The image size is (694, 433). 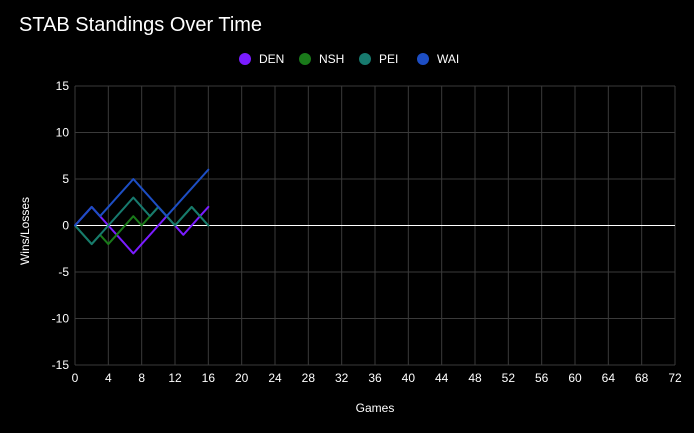 I want to click on x-tick-label: 44, so click(x=442, y=378).